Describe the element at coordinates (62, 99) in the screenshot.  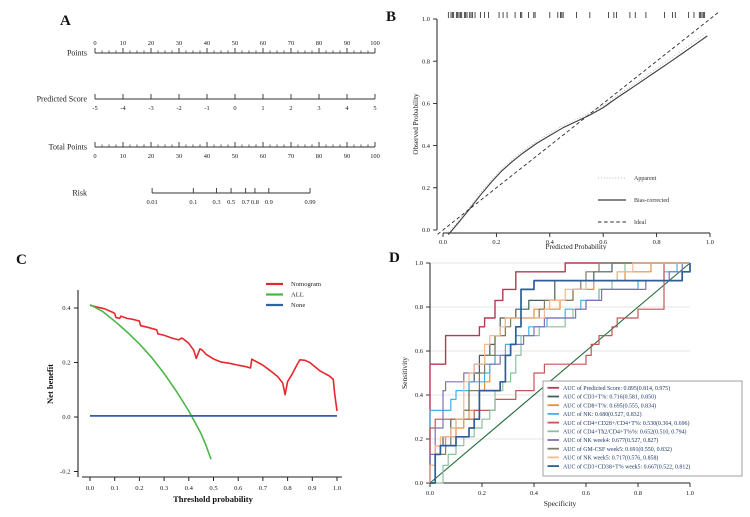
I see `svg-text: Predicted Score` at that location.